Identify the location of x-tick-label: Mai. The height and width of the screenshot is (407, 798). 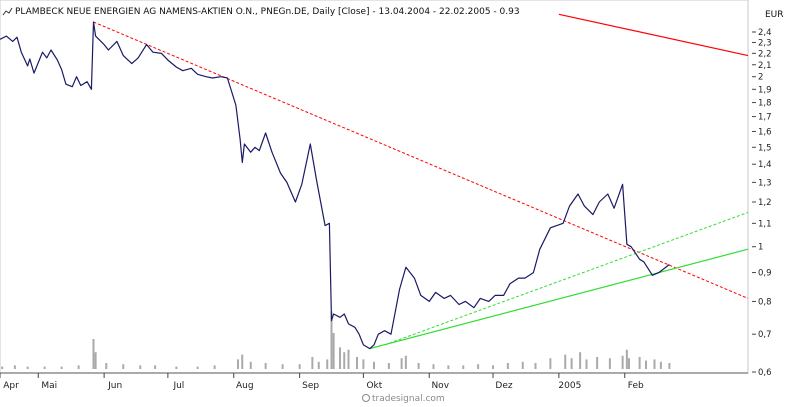
(49, 386).